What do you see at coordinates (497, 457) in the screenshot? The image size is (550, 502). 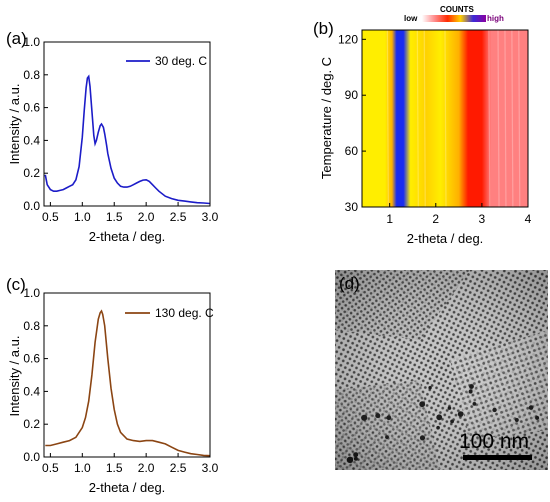 I see `scale-bar` at bounding box center [497, 457].